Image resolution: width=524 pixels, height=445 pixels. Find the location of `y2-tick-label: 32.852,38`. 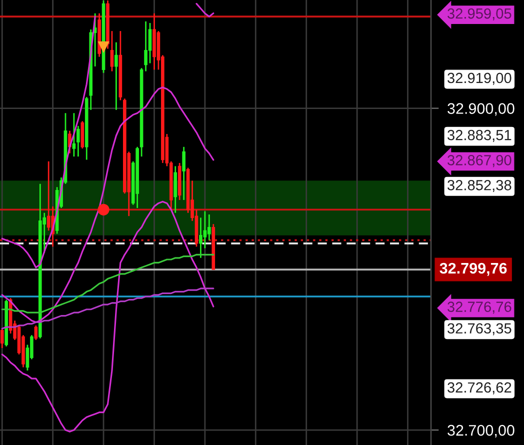

y2-tick-label: 32.852,38 is located at coordinates (480, 186).